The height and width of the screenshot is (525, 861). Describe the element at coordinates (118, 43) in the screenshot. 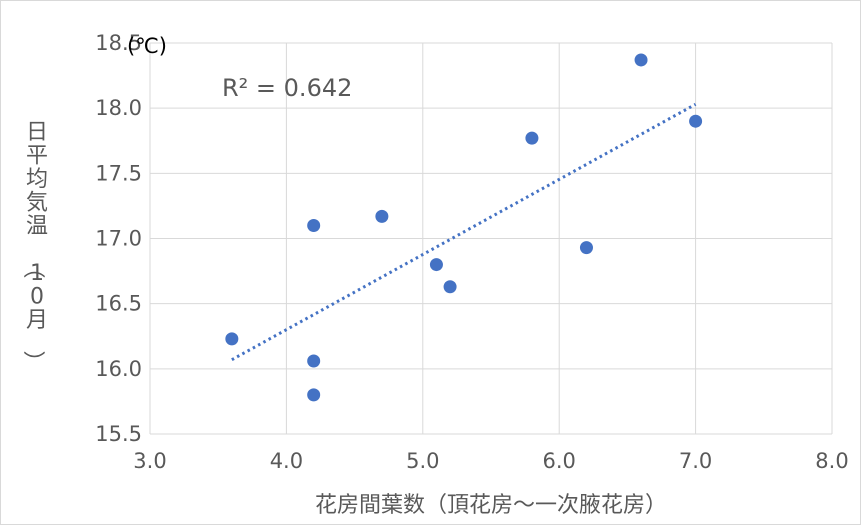

I see `y-tick-label-6: 18.5` at that location.